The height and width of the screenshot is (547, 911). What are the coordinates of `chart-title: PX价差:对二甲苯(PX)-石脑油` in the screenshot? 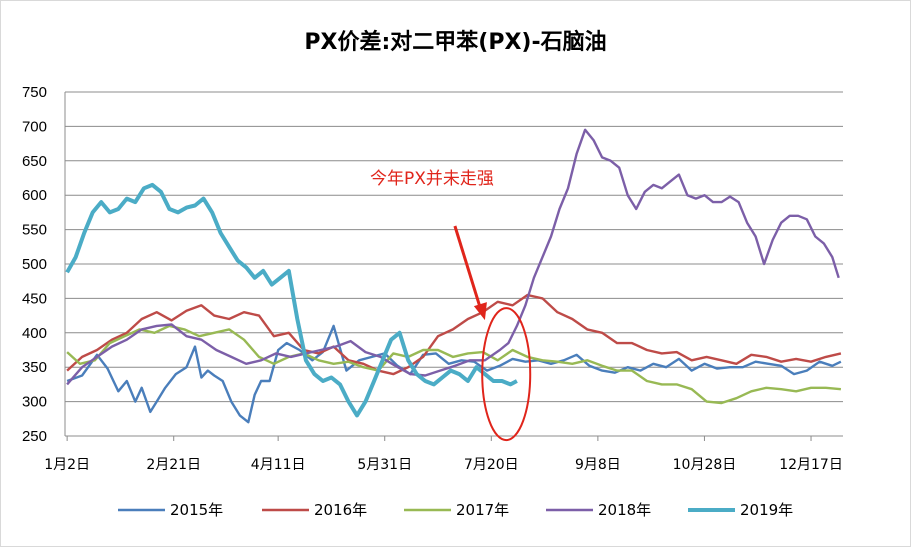 It's located at (455, 42).